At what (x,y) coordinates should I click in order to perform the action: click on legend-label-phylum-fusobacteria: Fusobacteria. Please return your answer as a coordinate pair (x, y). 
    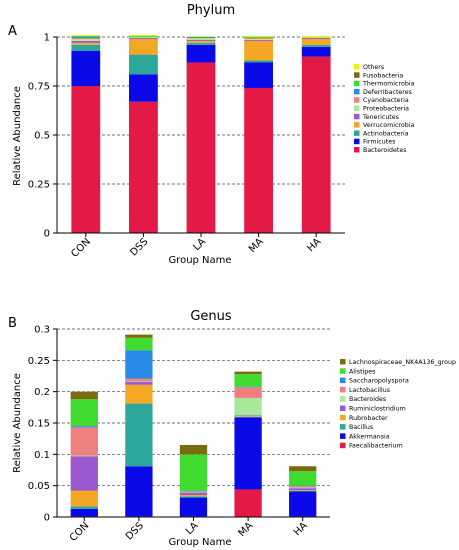
    Looking at the image, I should click on (383, 75).